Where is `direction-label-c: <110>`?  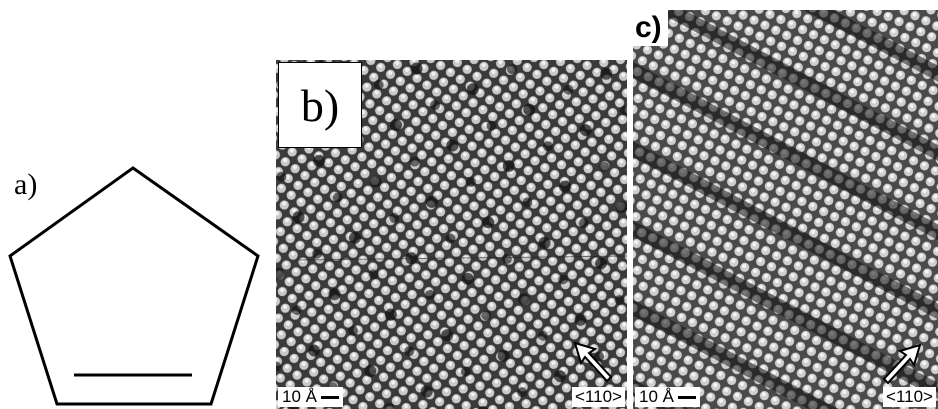 direction-label-c: <110> is located at coordinates (909, 397).